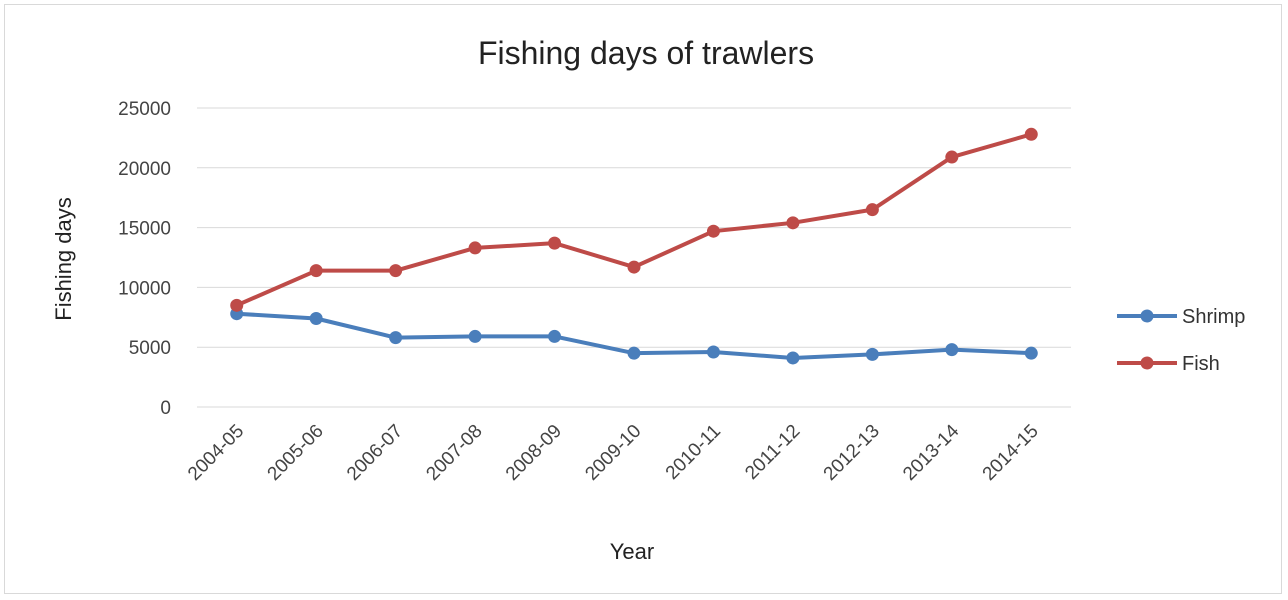 The height and width of the screenshot is (600, 1288). I want to click on y-tick-label: 25000, so click(144, 109).